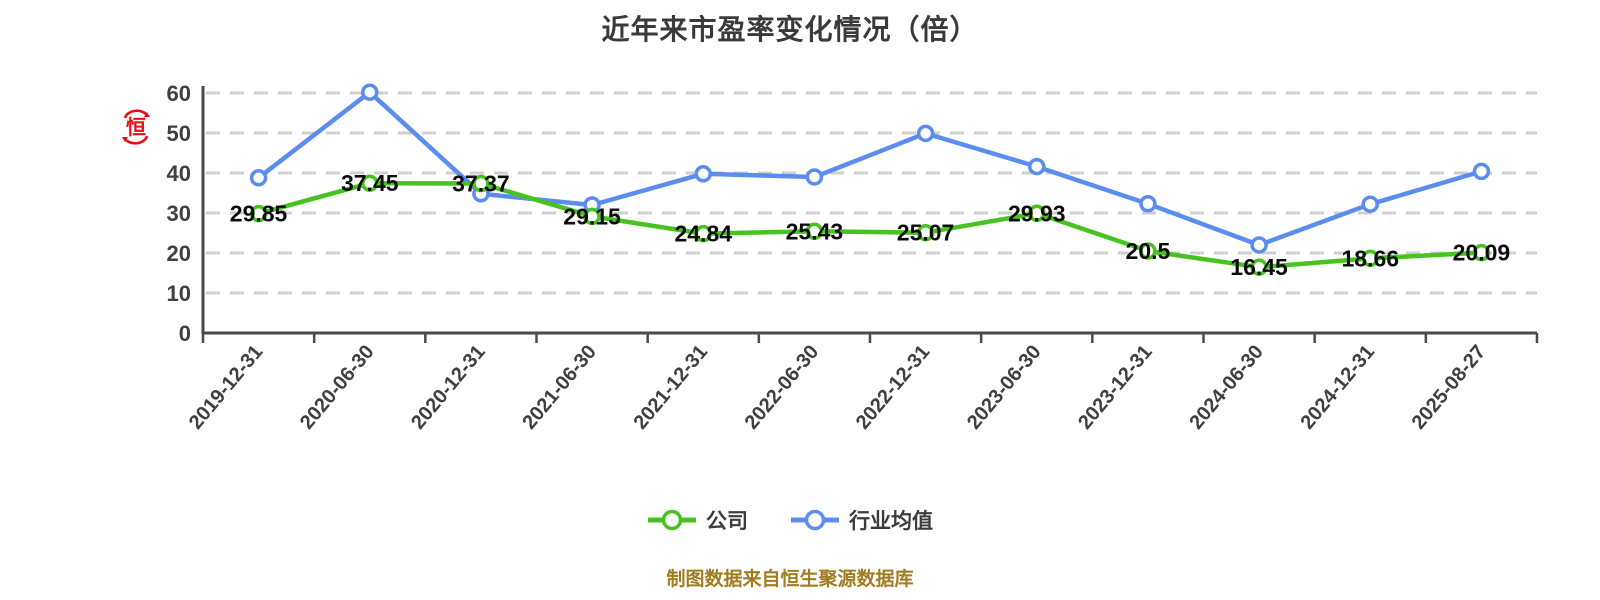 The image size is (1600, 600). Describe the element at coordinates (1337, 387) in the screenshot. I see `x-axis-tick-label: 2024-12-31` at that location.